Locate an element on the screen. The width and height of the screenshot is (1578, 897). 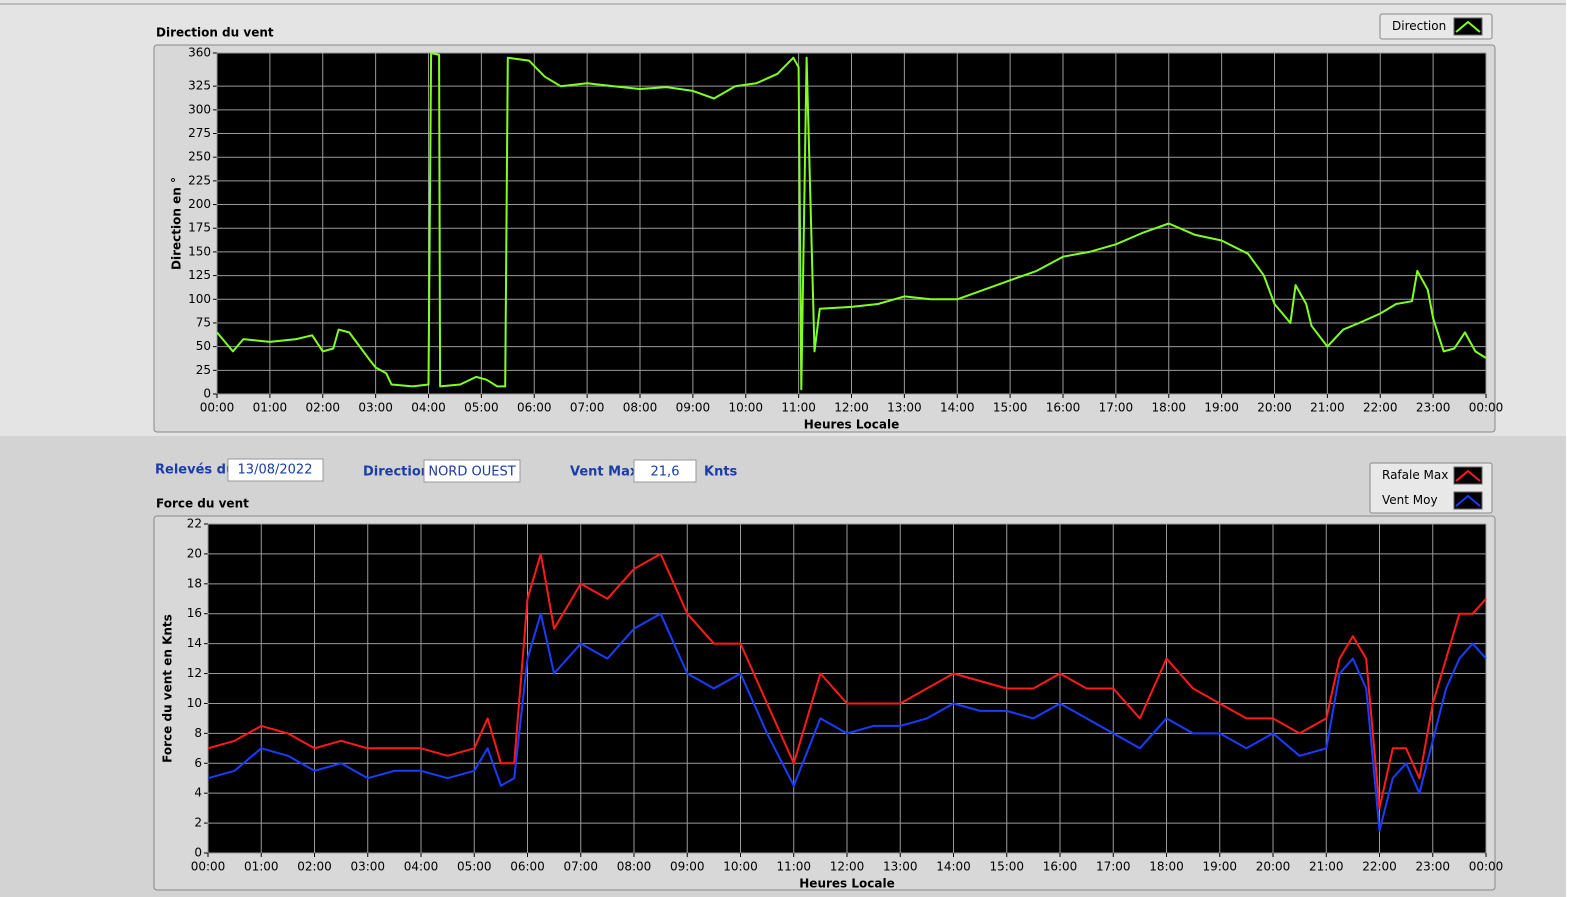
date-field is located at coordinates (275, 470).